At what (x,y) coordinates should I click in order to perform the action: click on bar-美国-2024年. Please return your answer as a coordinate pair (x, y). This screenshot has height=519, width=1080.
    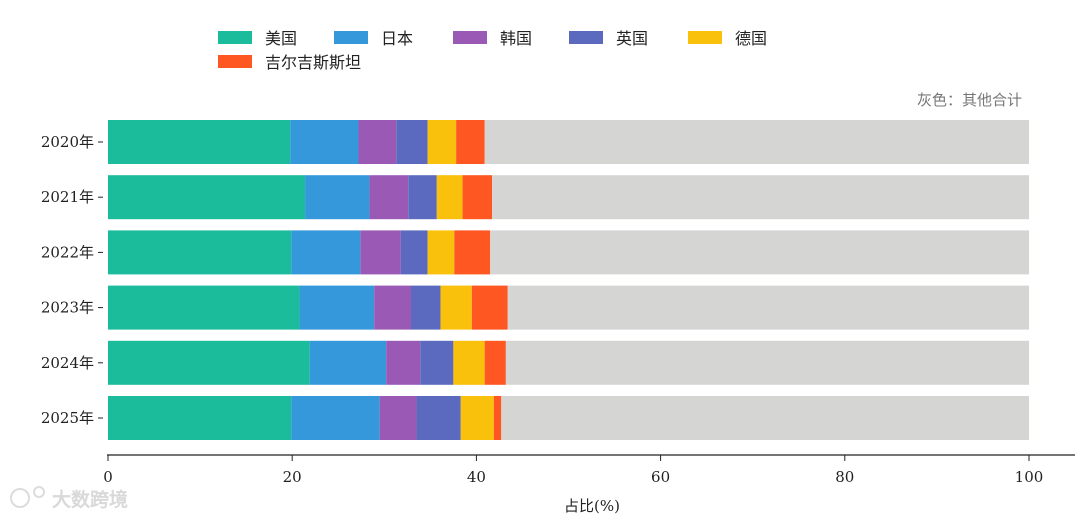
    Looking at the image, I should click on (209, 362).